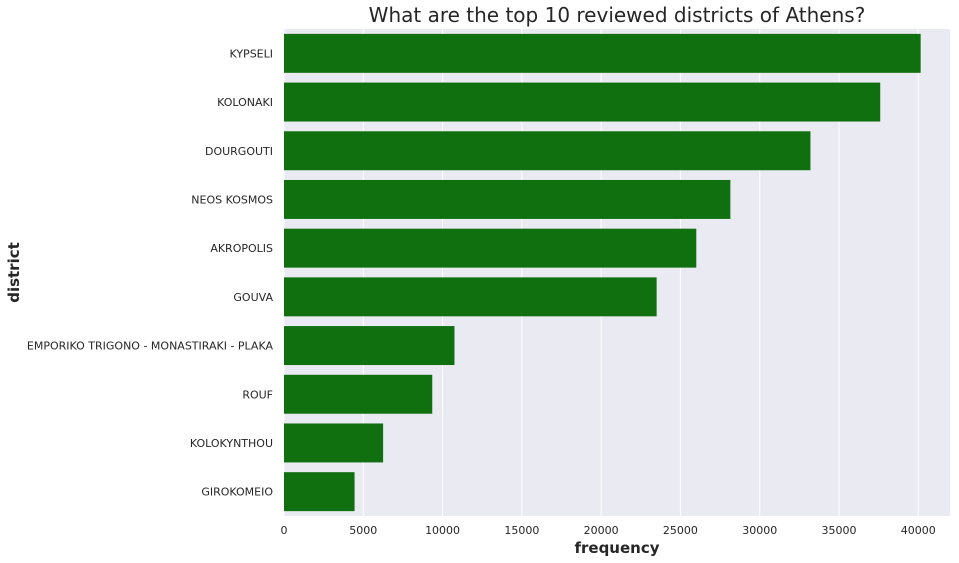 The height and width of the screenshot is (563, 959). What do you see at coordinates (14, 272) in the screenshot?
I see `y-axis-label: district` at bounding box center [14, 272].